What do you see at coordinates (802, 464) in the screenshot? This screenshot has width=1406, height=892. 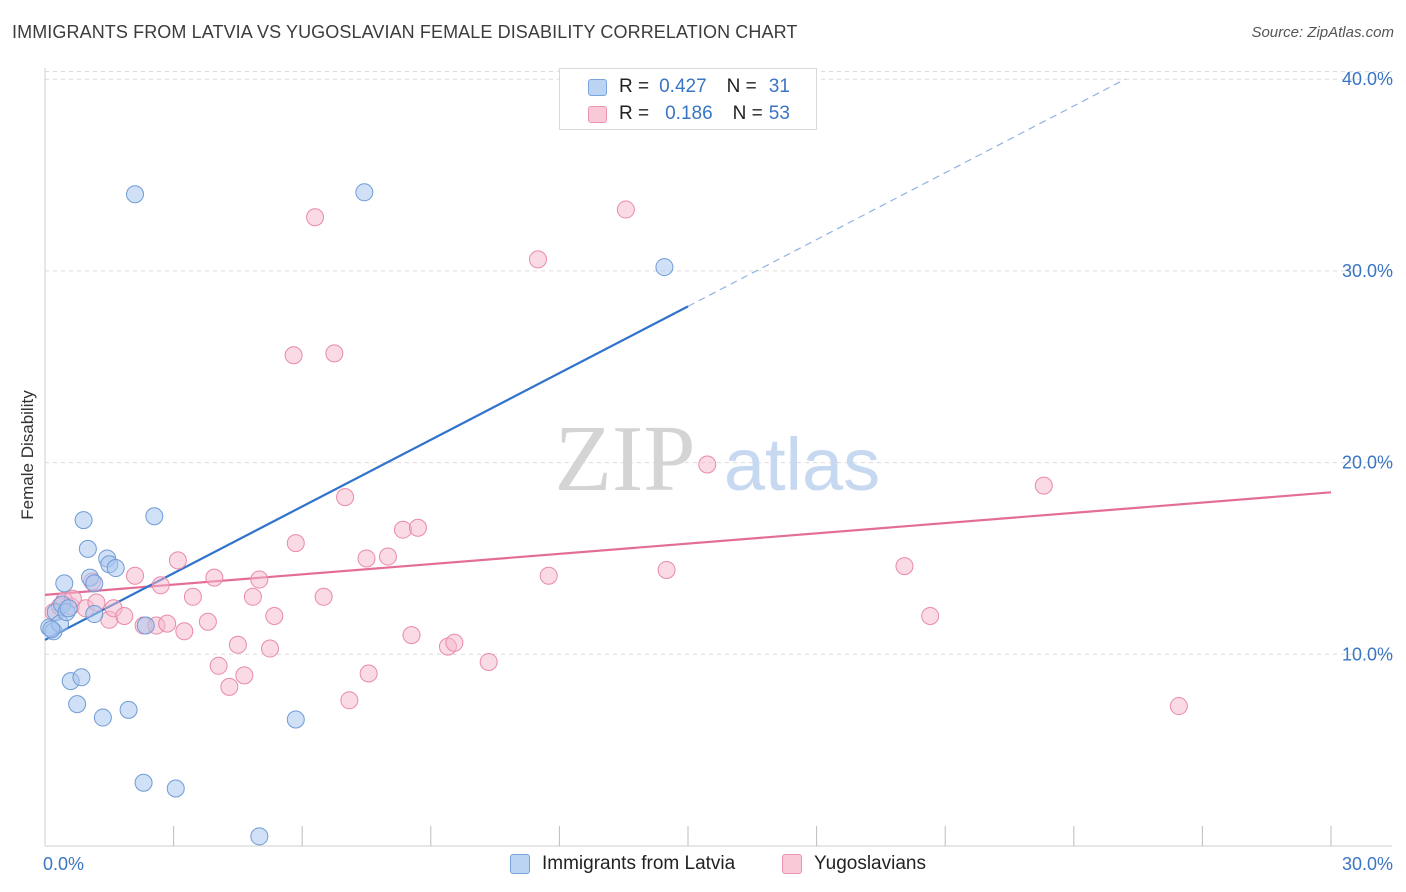 I see `watermark-atlas: atlas` at bounding box center [802, 464].